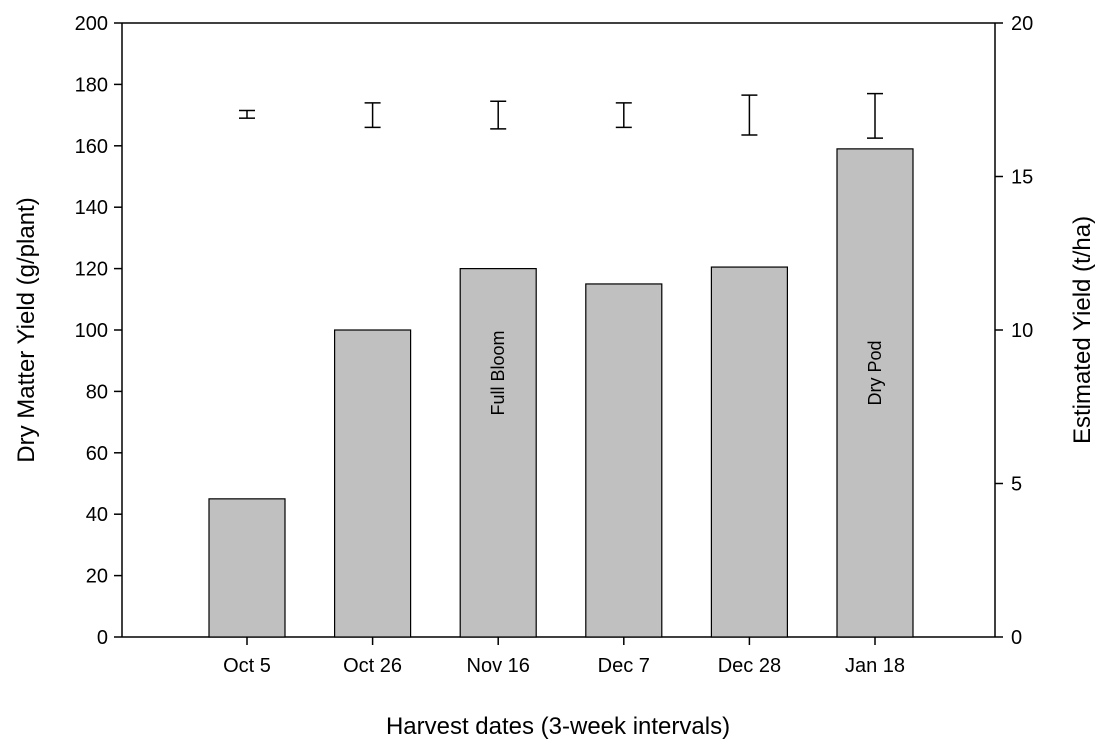 This screenshot has width=1110, height=749. Describe the element at coordinates (1022, 331) in the screenshot. I see `y2-tick-label: 10` at that location.